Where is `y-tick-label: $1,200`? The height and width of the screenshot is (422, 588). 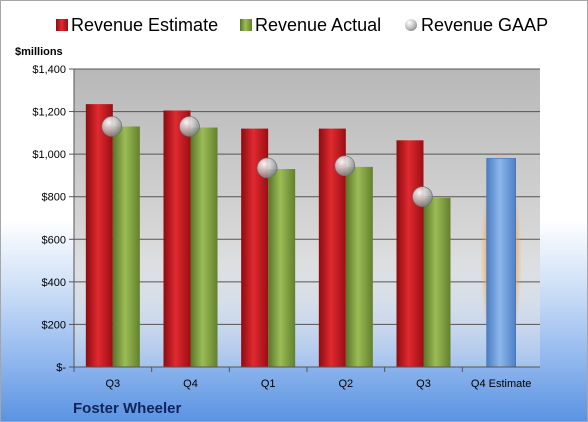
y-tick-label: $1,200 is located at coordinates (49, 113).